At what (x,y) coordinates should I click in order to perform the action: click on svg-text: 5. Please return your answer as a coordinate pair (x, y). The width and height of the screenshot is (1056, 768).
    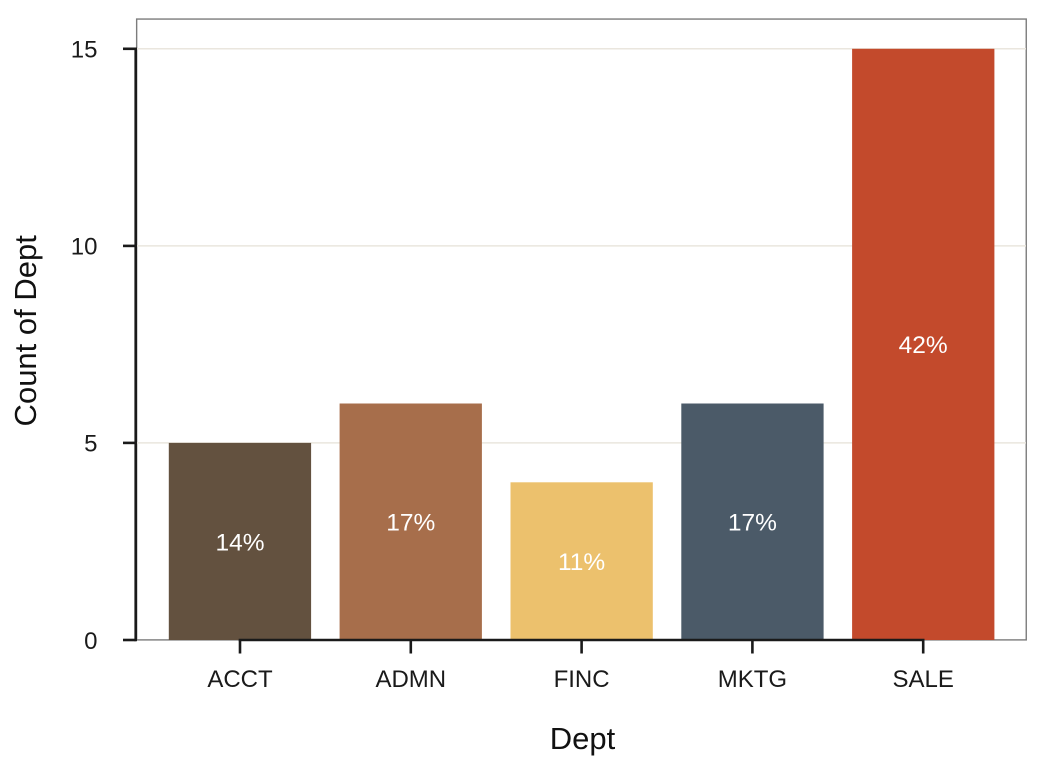
    Looking at the image, I should click on (90, 444).